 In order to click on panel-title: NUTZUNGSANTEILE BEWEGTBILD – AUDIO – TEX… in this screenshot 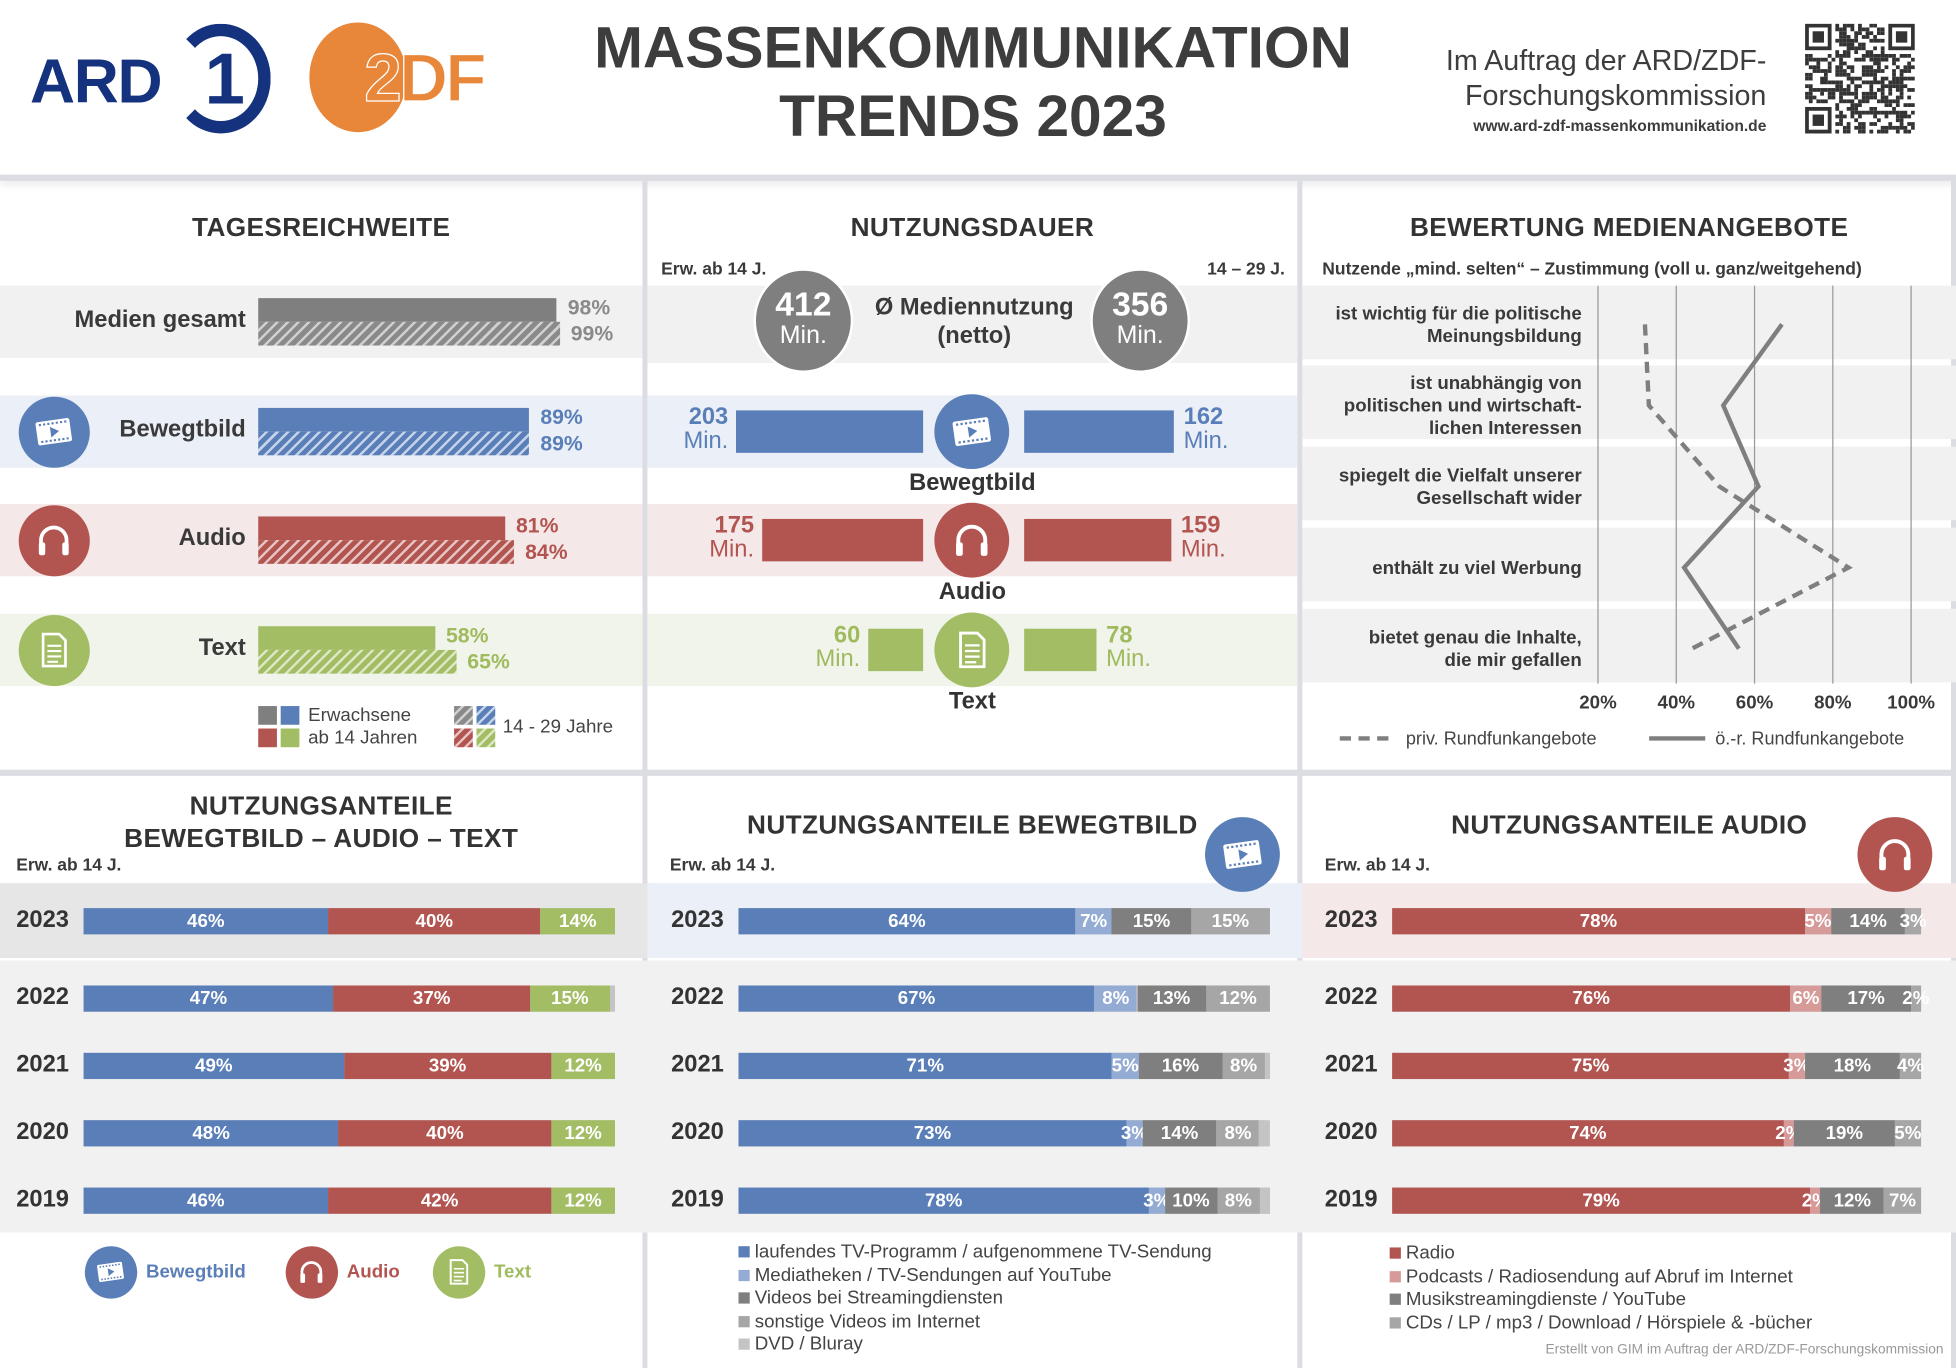, I will do `click(321, 823)`.